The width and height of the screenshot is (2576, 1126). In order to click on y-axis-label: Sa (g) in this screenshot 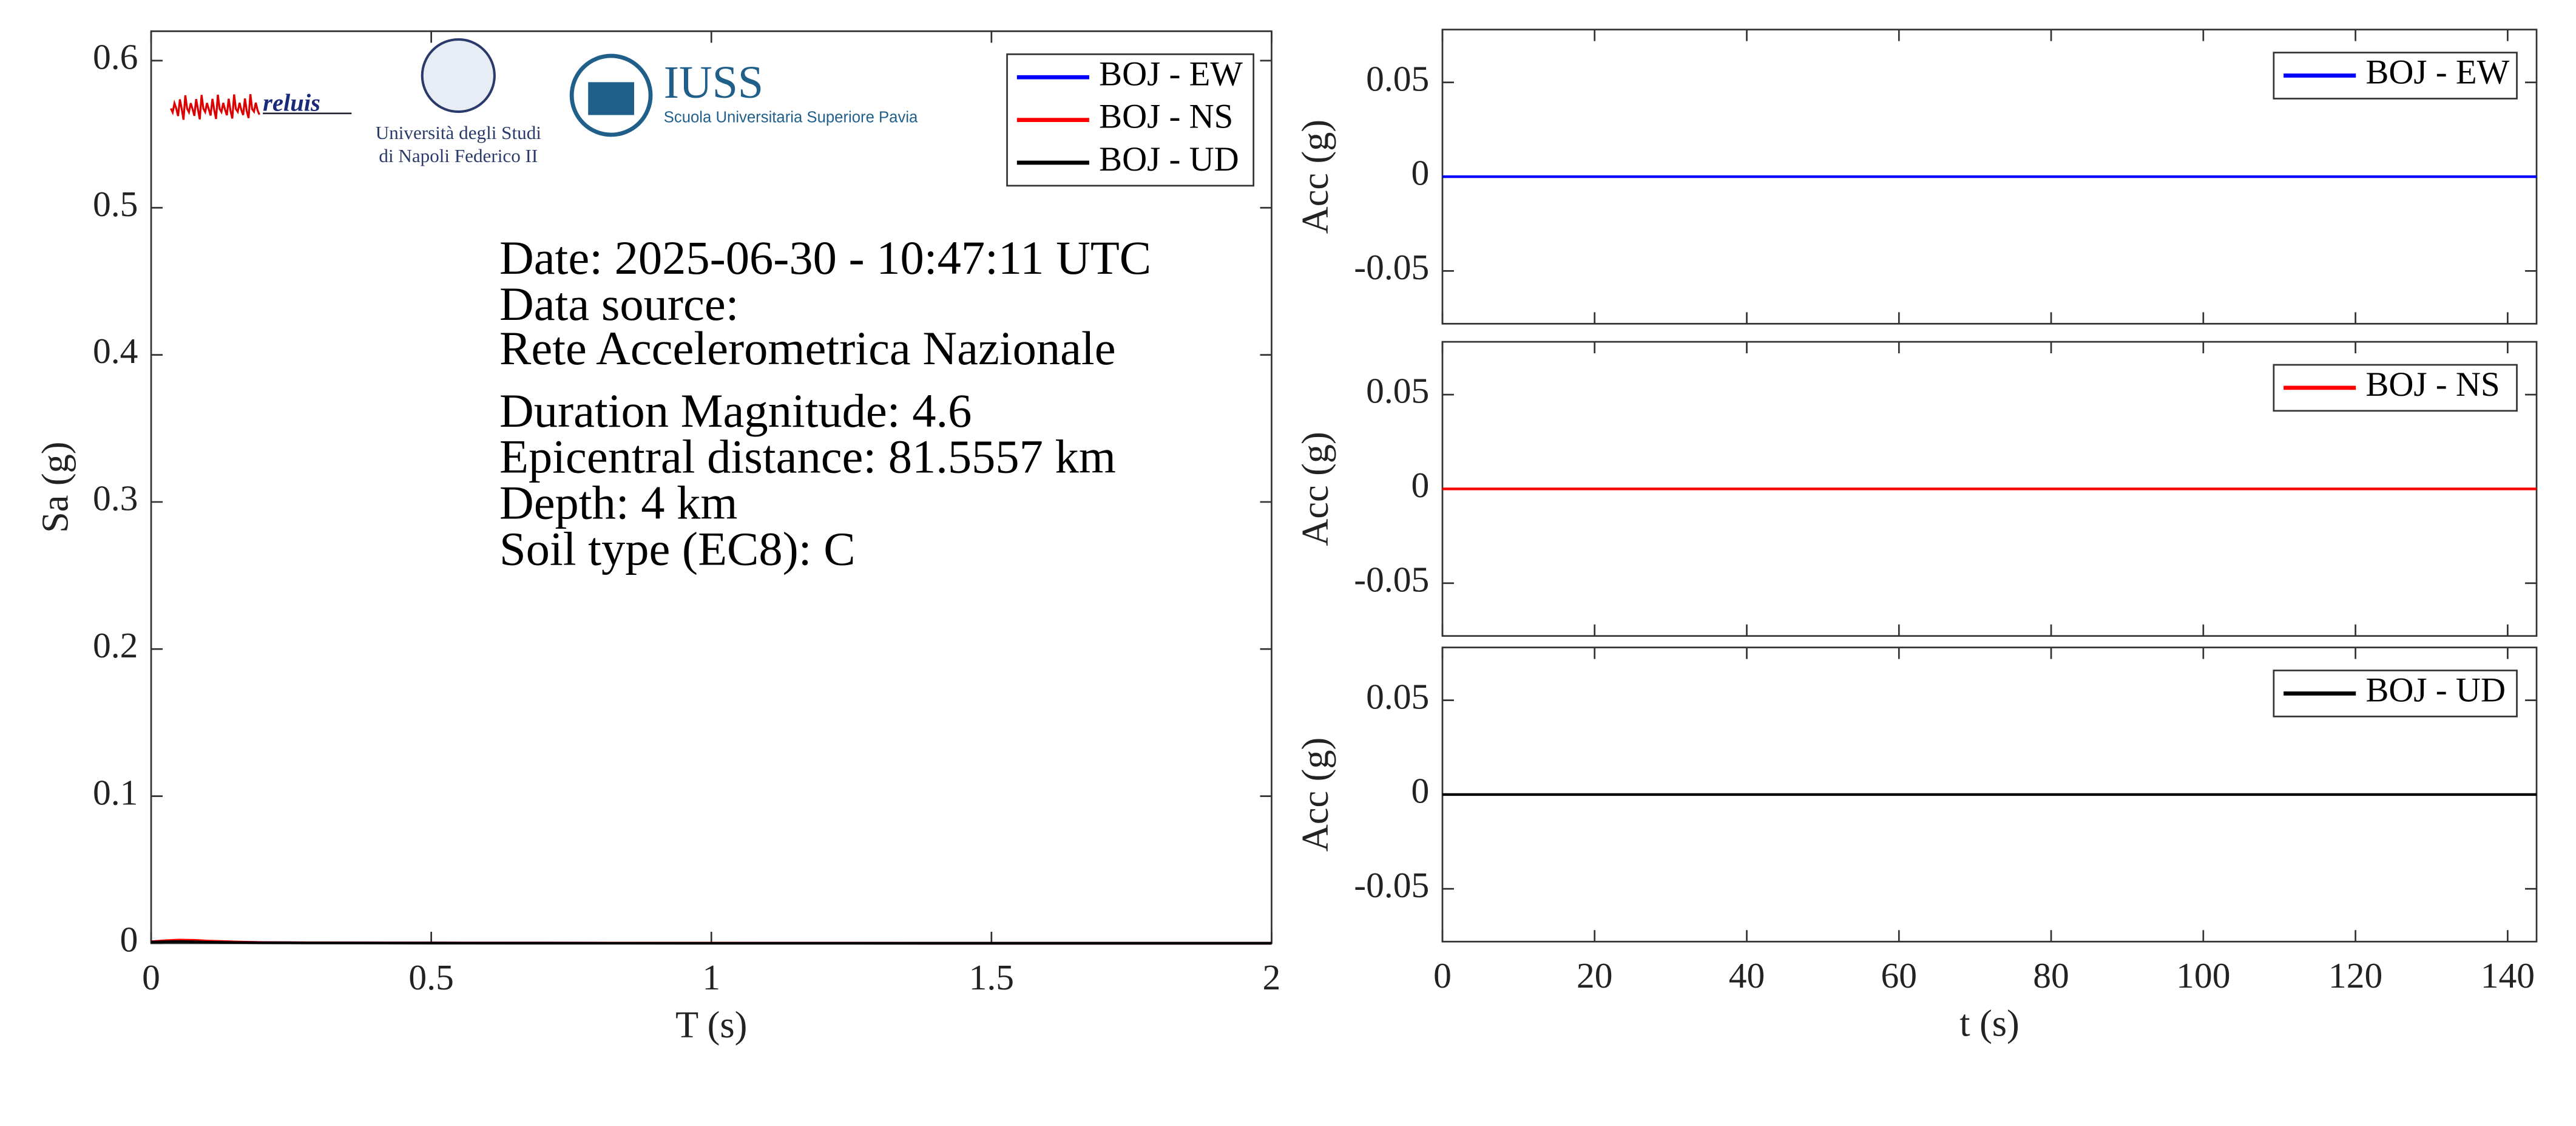, I will do `click(55, 486)`.